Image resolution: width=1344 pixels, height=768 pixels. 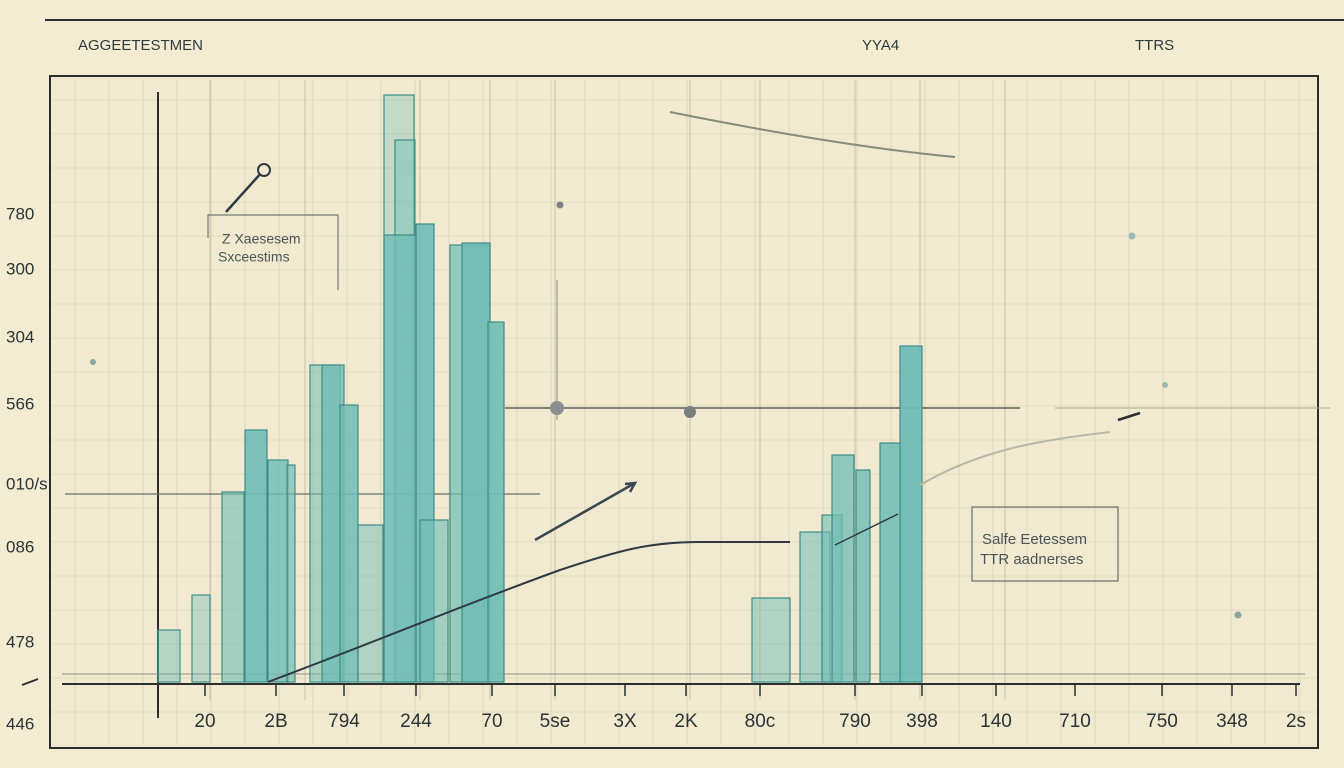 I want to click on x-tick-label: 790, so click(x=855, y=721).